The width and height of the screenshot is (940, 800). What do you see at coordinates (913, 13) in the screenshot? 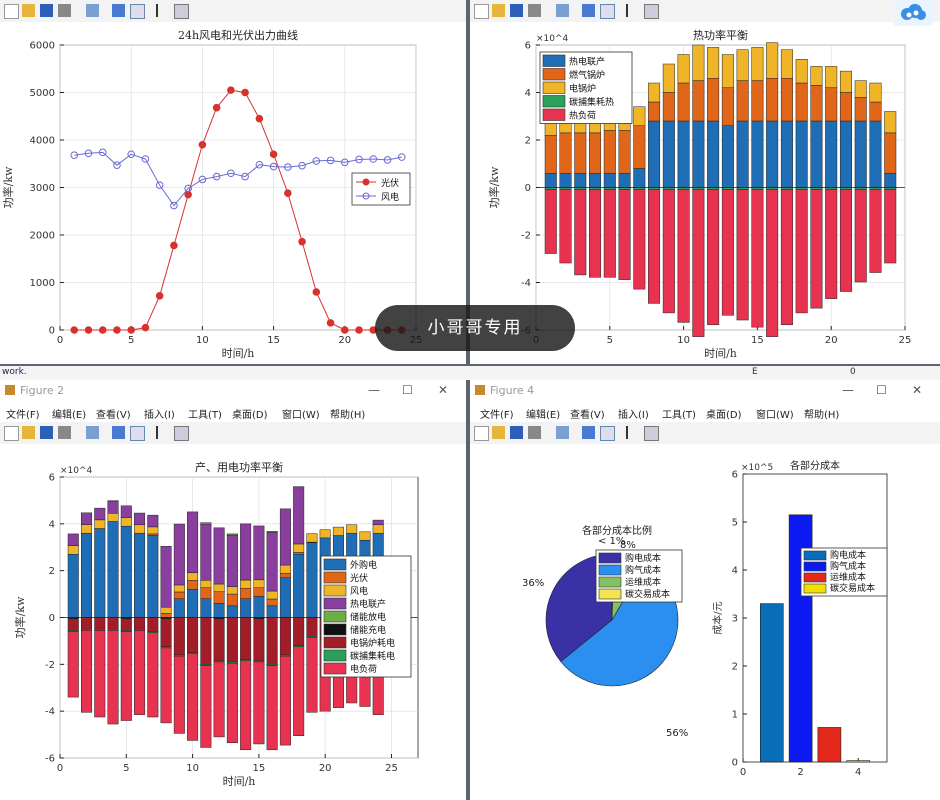
I see `cloud-icon` at bounding box center [913, 13].